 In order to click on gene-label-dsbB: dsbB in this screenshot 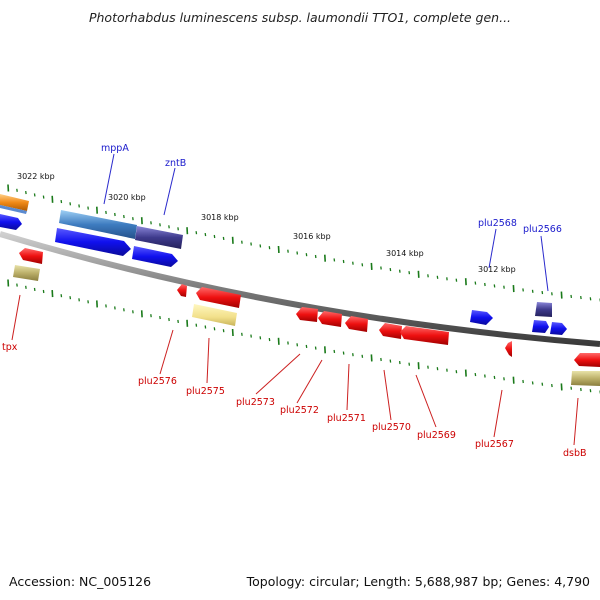, I will do `click(575, 453)`.